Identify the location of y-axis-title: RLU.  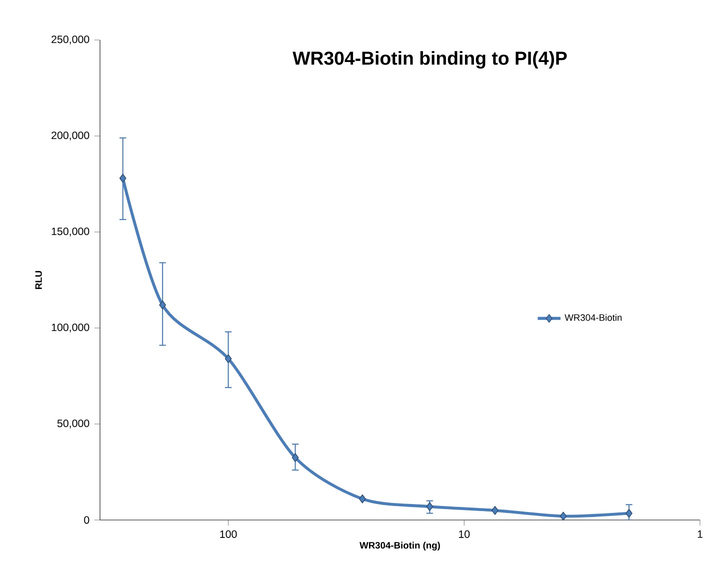
(38, 279).